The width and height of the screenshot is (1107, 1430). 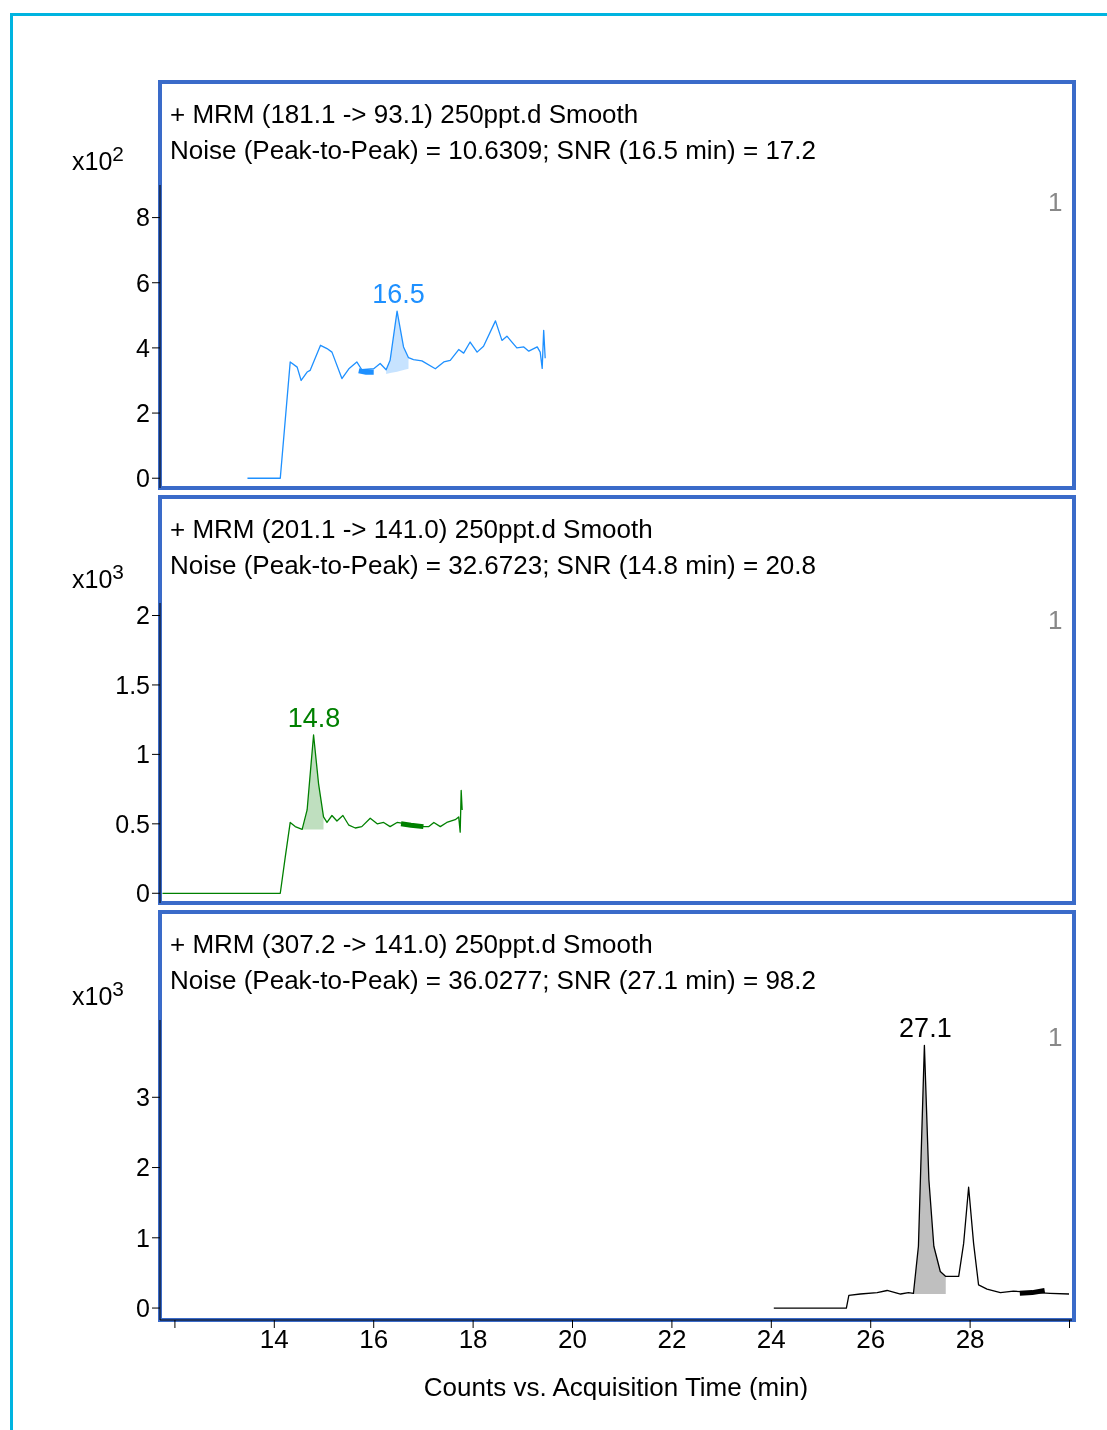 What do you see at coordinates (274, 1339) in the screenshot?
I see `x-tick-label: 14` at bounding box center [274, 1339].